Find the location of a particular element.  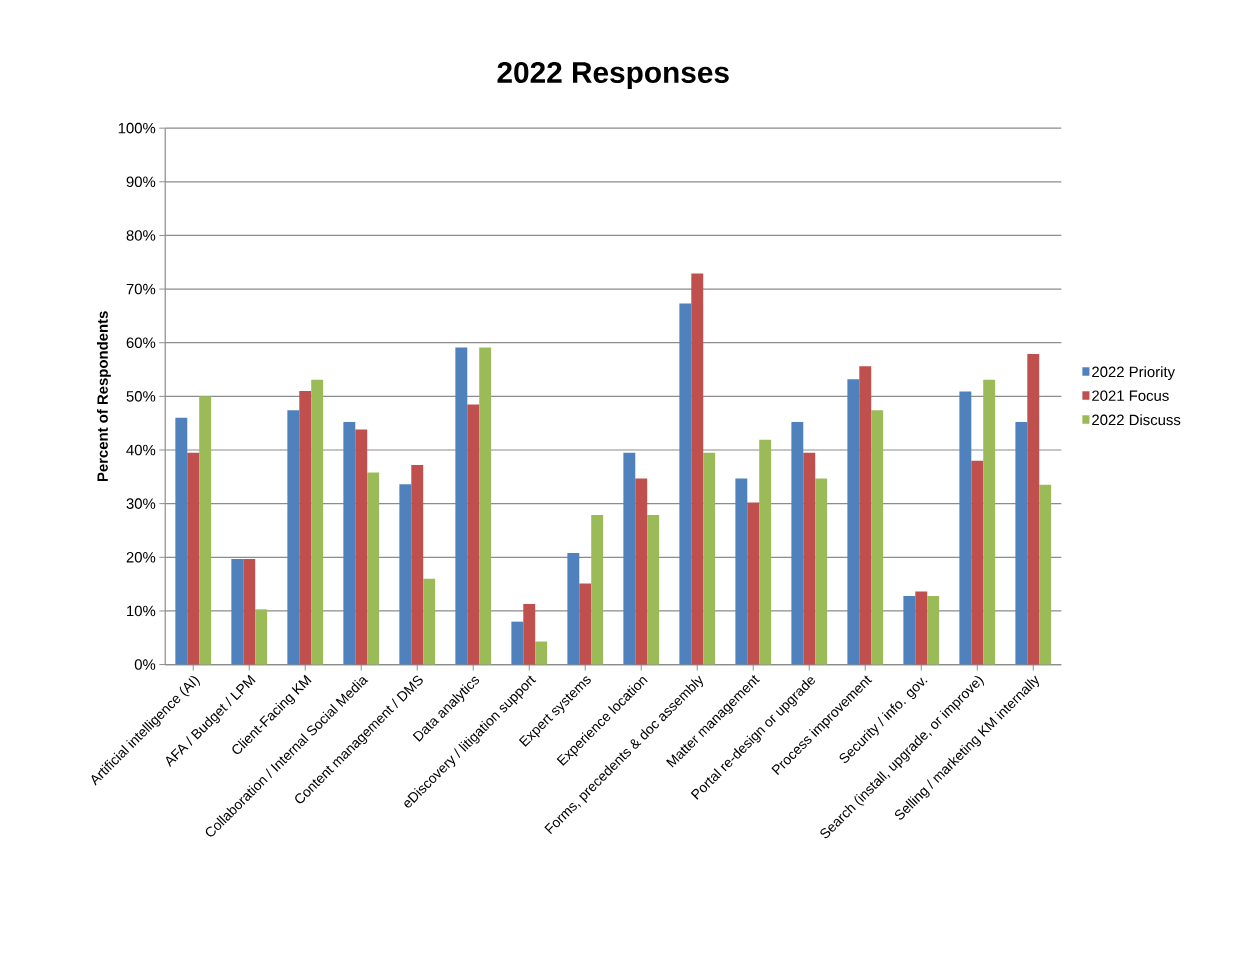

legend-label: 2022 Priority is located at coordinates (1134, 372).